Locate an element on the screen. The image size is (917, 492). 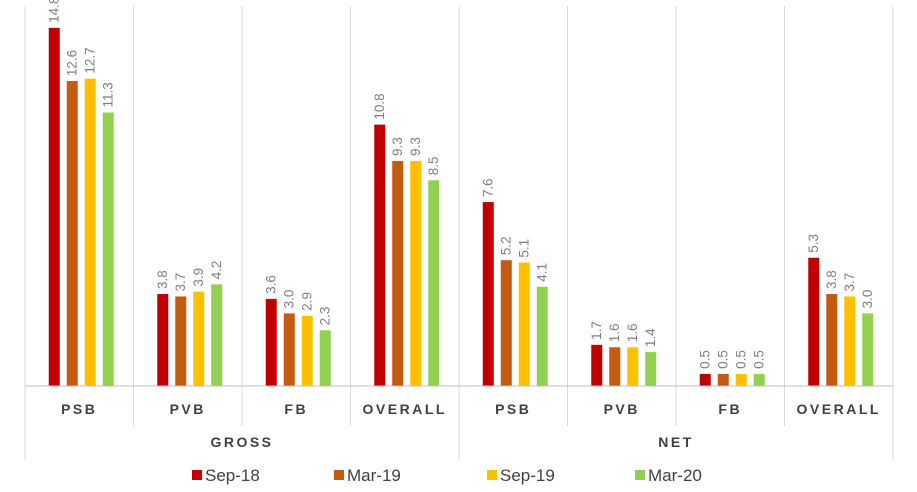
category-labels: PSB PVB FB OVERALL PSB PVB FB OVERALL is located at coordinates (471, 409).